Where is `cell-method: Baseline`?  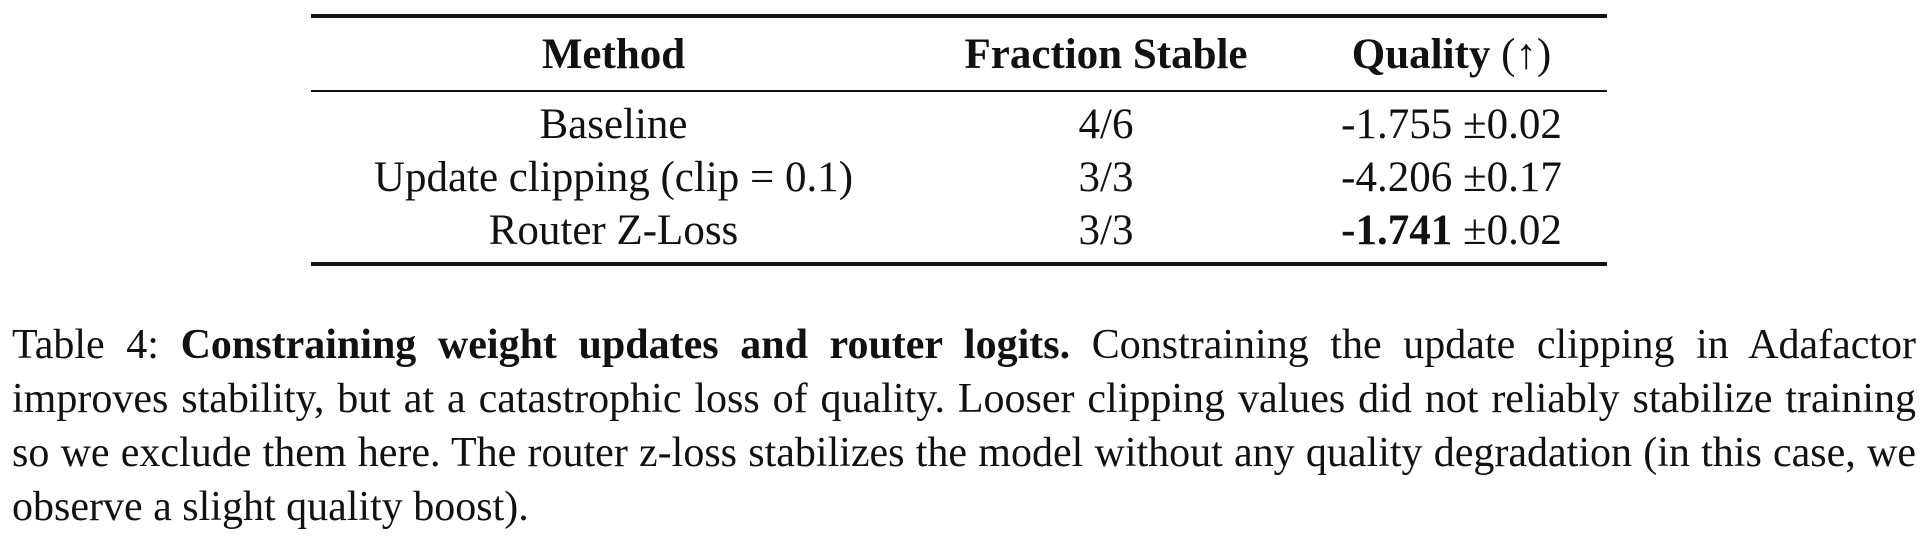 cell-method: Baseline is located at coordinates (613, 124).